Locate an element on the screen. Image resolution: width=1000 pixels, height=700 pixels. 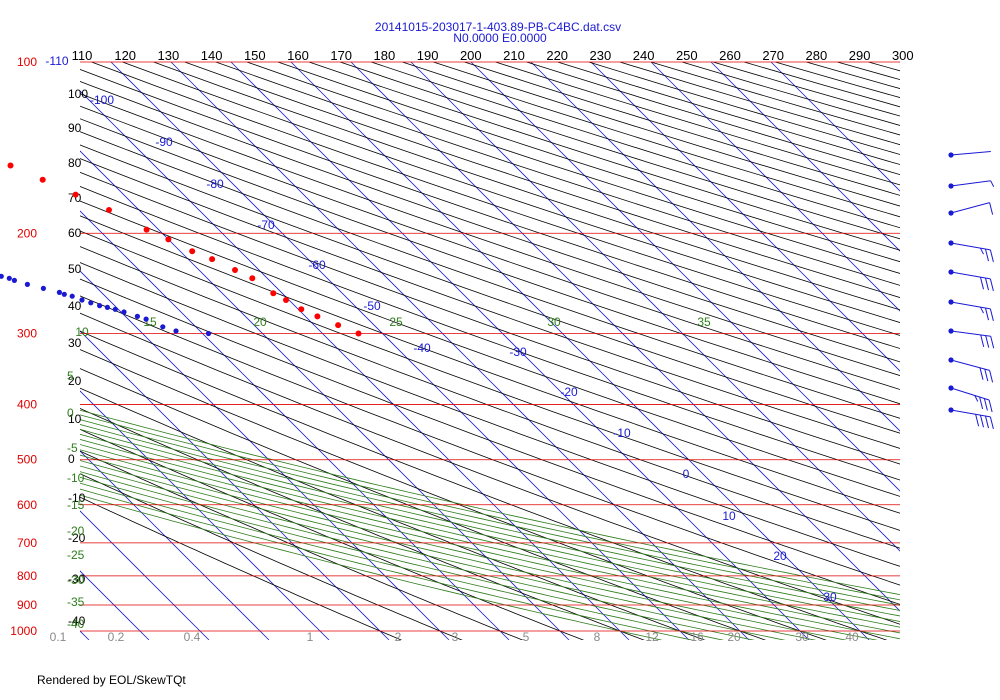
mixing-ratio-label: 12 is located at coordinates (652, 637).